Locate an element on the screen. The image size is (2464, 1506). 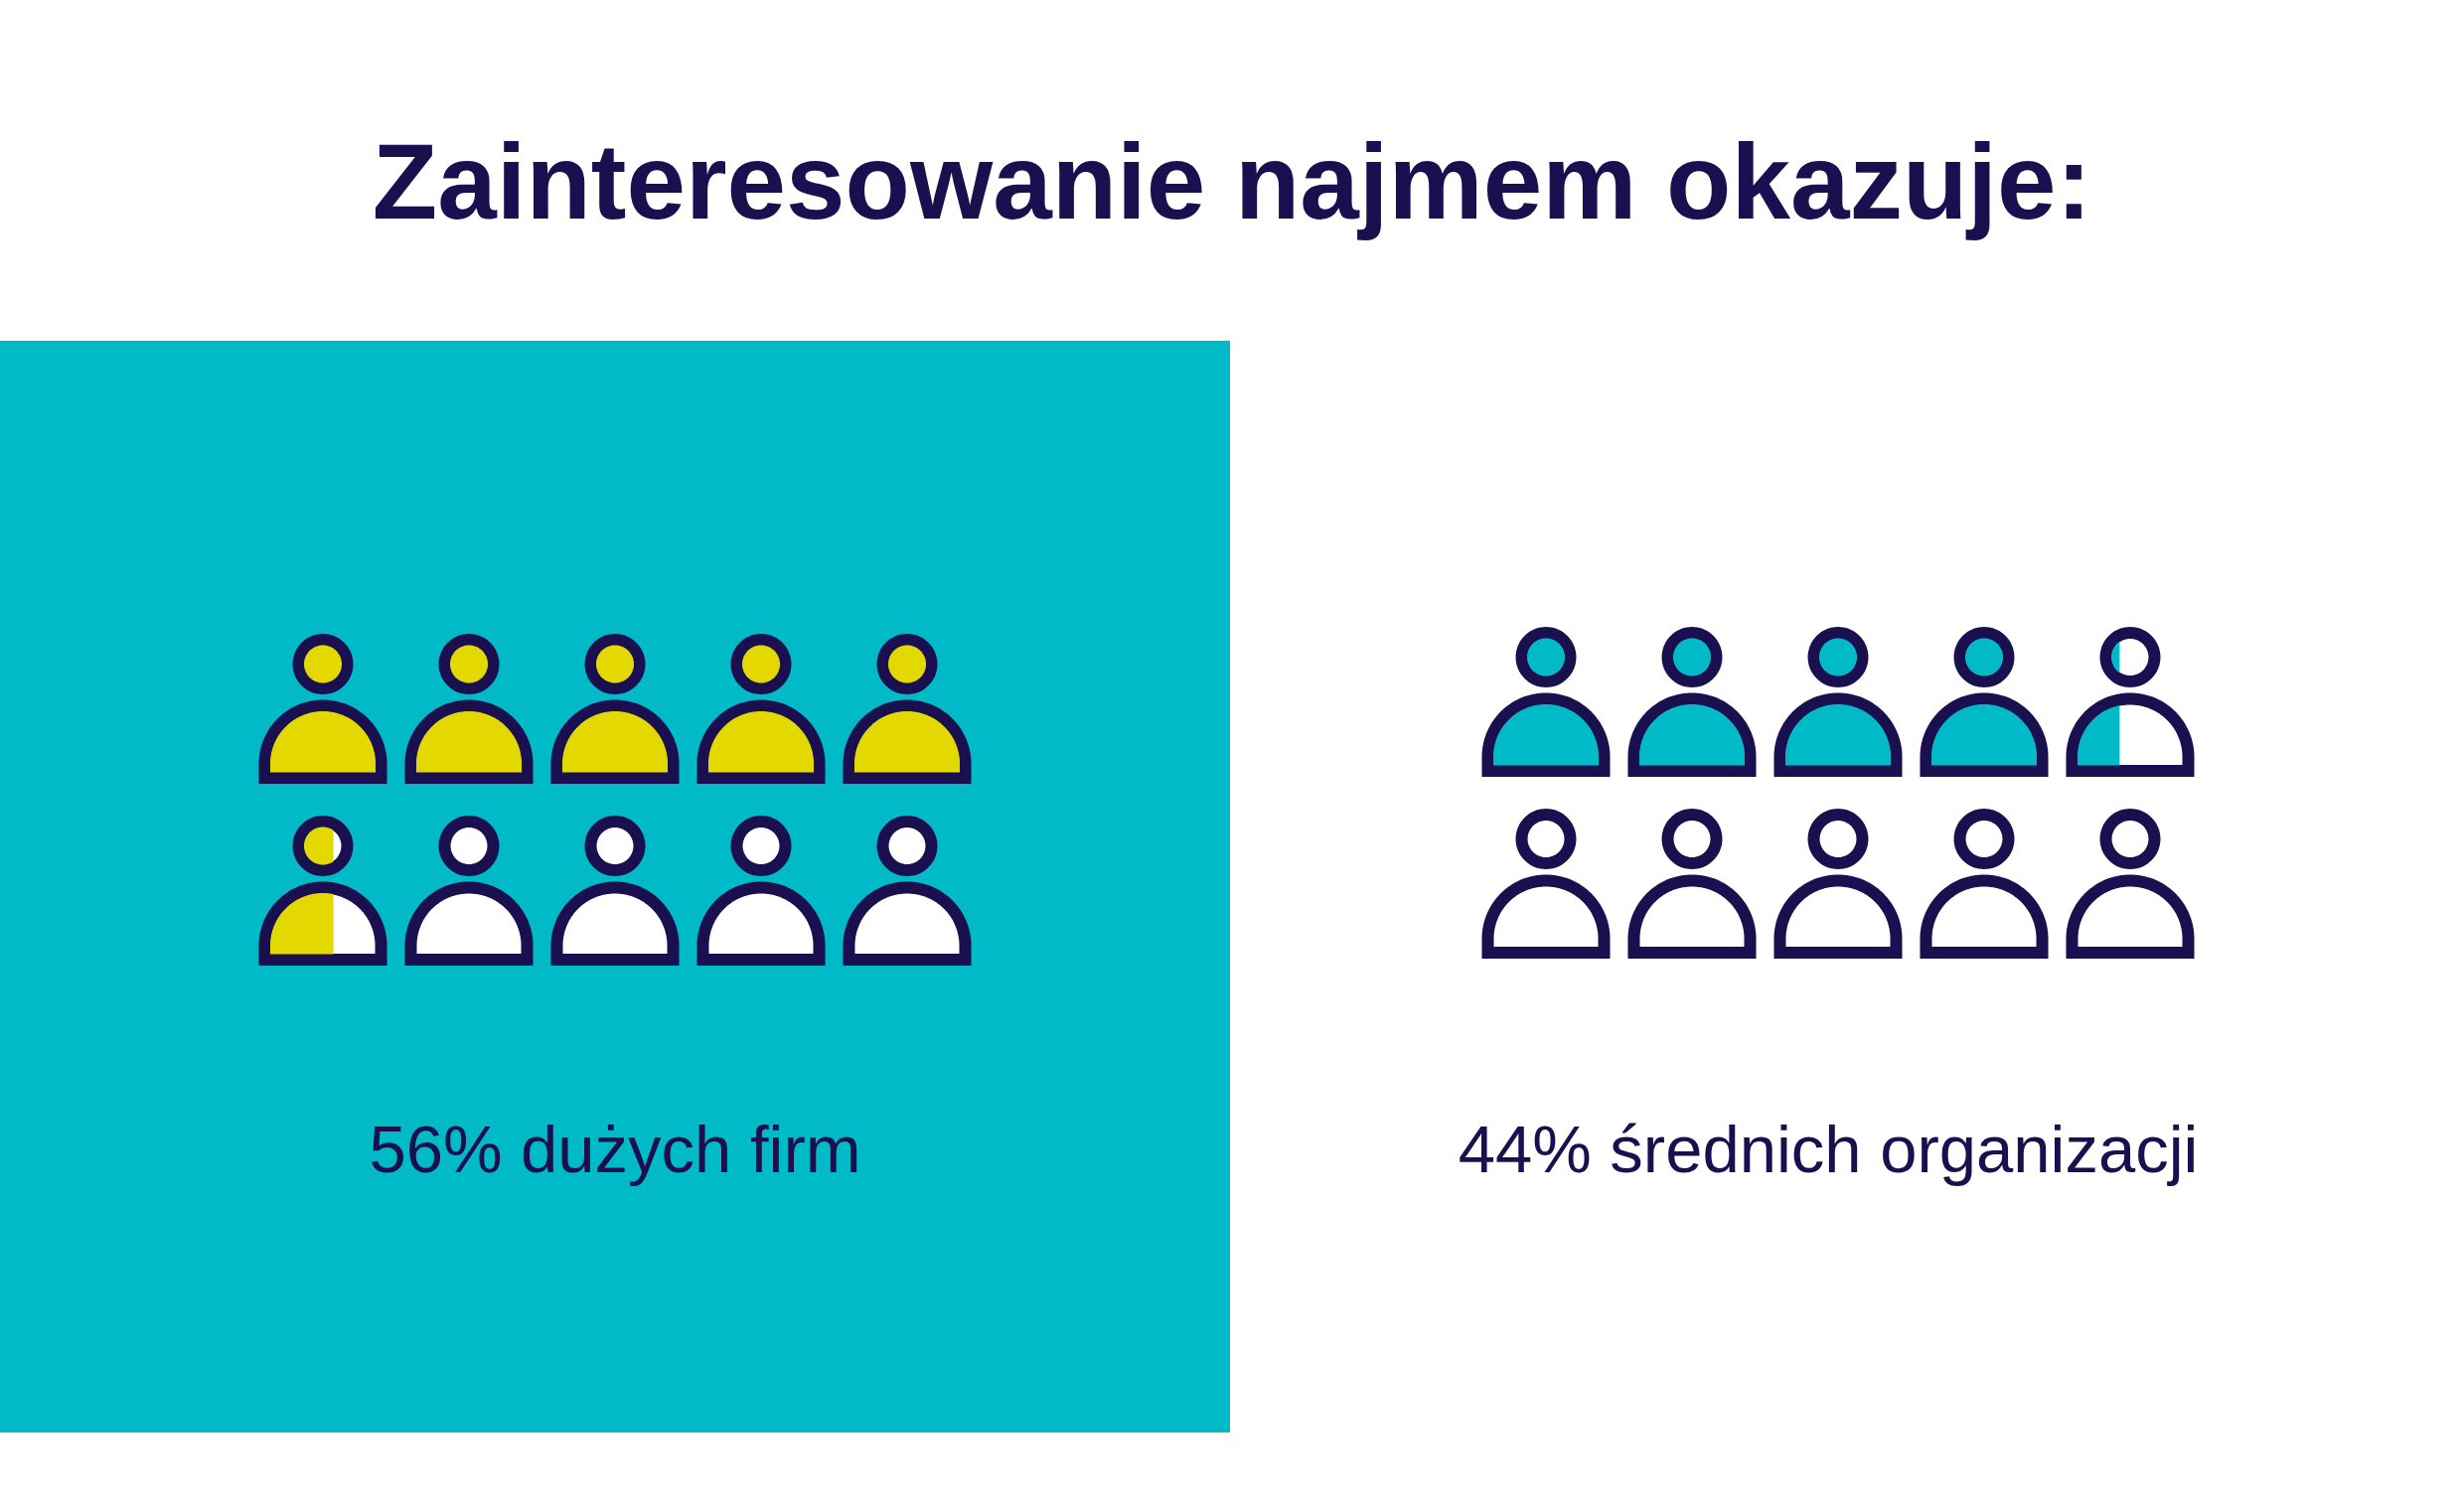
category-label: średnich organizacji is located at coordinates (1904, 1149).